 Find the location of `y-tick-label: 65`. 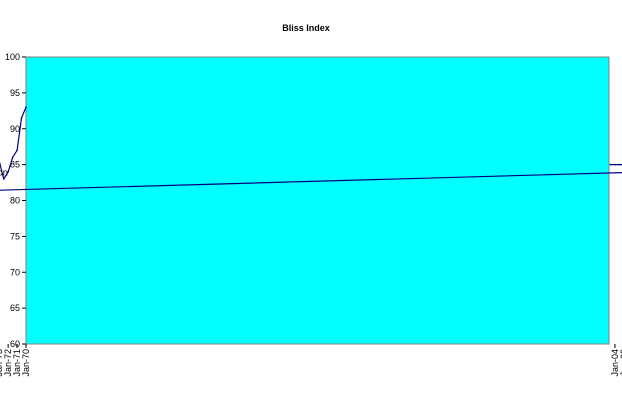

y-tick-label: 65 is located at coordinates (15, 308).